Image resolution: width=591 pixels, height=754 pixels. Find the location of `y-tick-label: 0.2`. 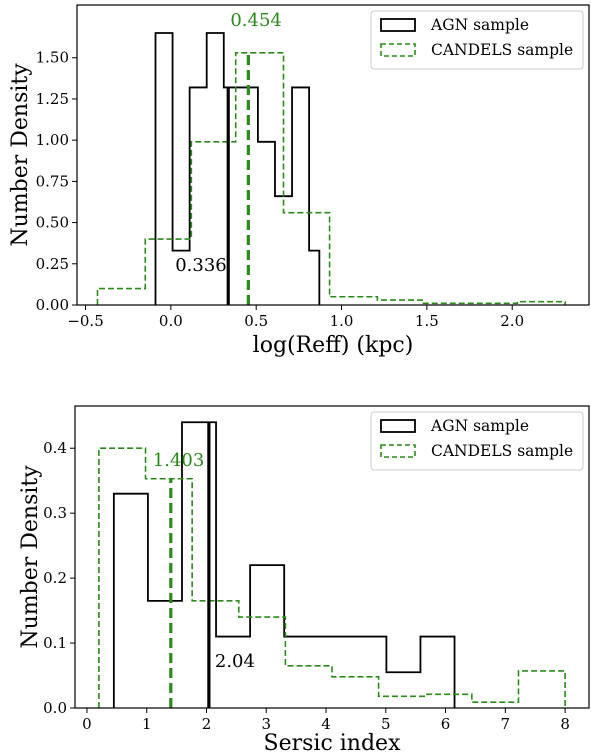

y-tick-label: 0.2 is located at coordinates (55, 578).